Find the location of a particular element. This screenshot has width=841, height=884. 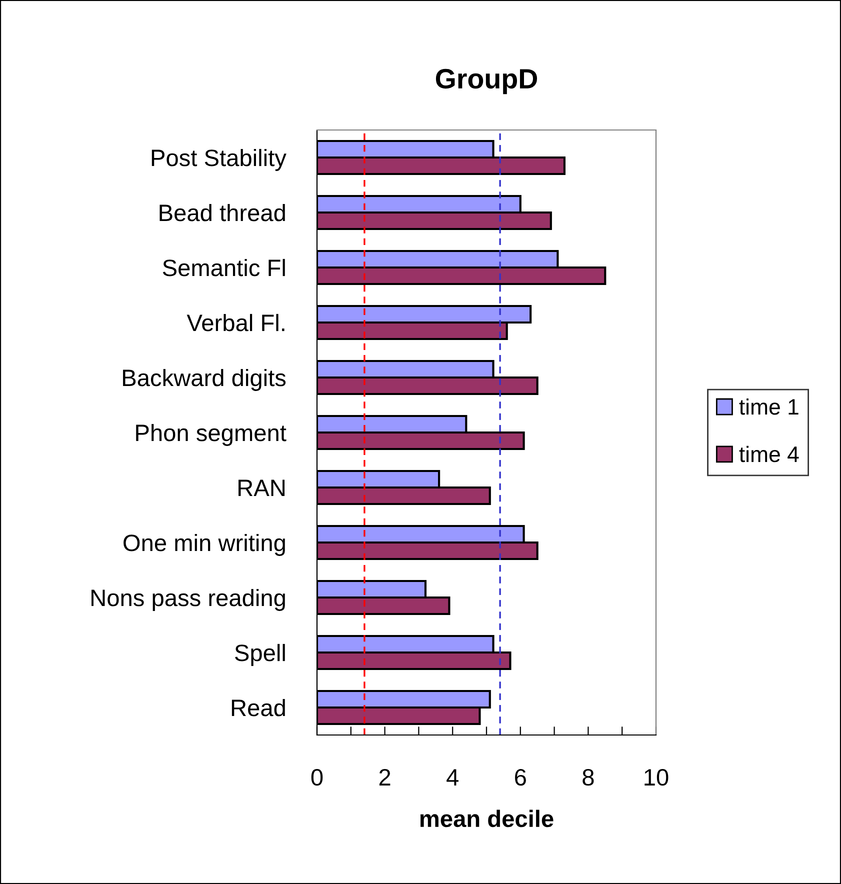

chart-title: GroupD is located at coordinates (487, 81).